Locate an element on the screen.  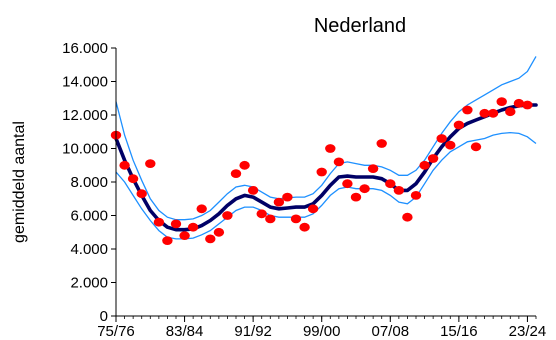
x-tick-label: 83/84 is located at coordinates (185, 331).